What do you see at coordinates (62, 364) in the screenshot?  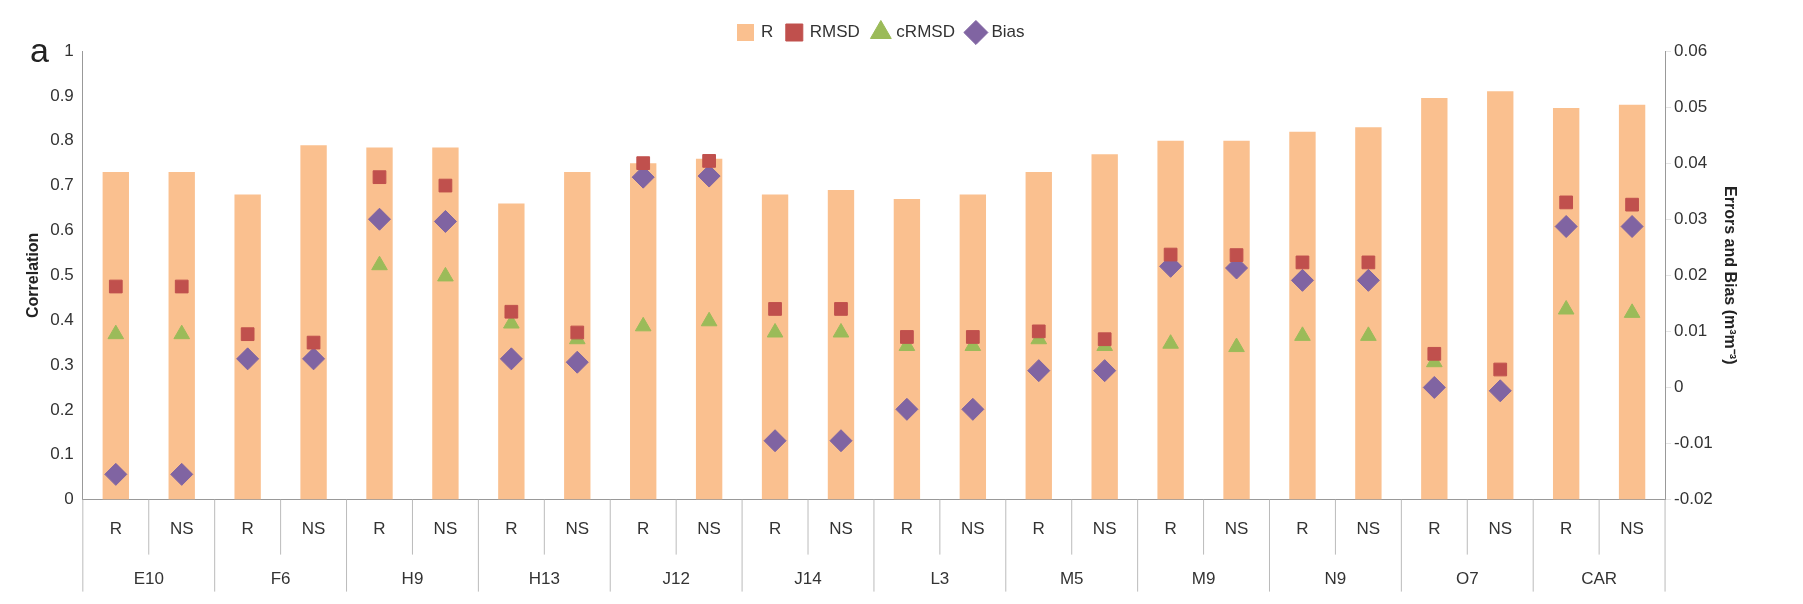 I see `y-tick-label: 0.3` at bounding box center [62, 364].